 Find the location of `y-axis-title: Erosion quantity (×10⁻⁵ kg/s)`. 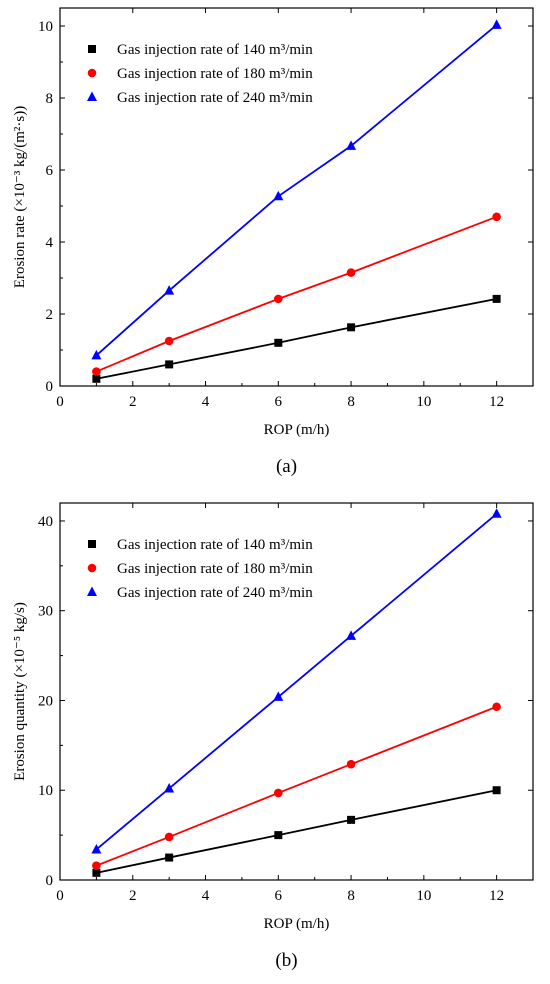

y-axis-title: Erosion quantity (×10⁻⁵ kg/s) is located at coordinates (20, 691).